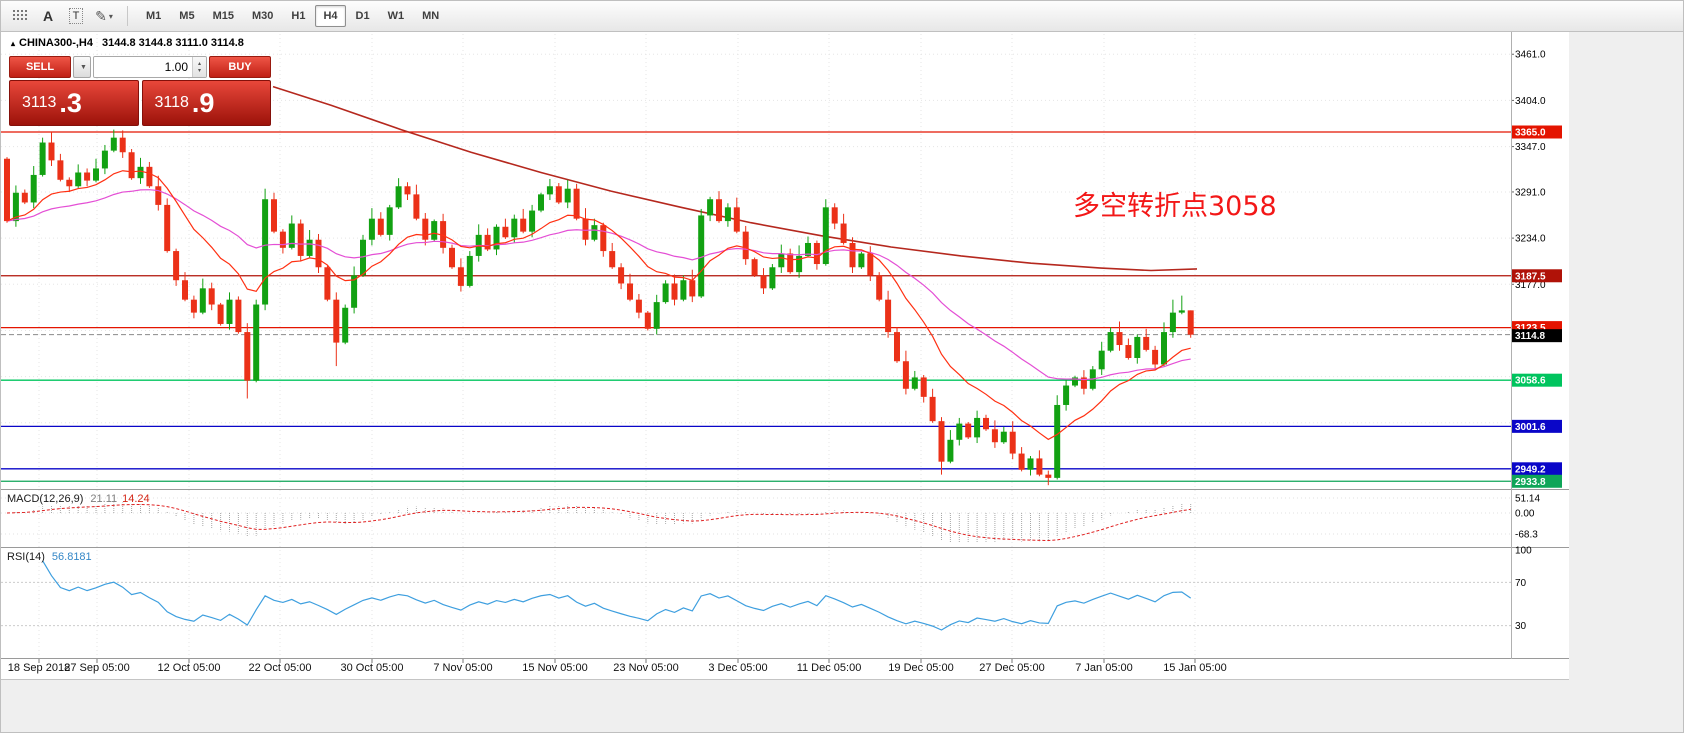 The width and height of the screenshot is (1684, 733). Describe the element at coordinates (74, 103) in the screenshot. I see `sell-price-display: 3113 .3` at that location.